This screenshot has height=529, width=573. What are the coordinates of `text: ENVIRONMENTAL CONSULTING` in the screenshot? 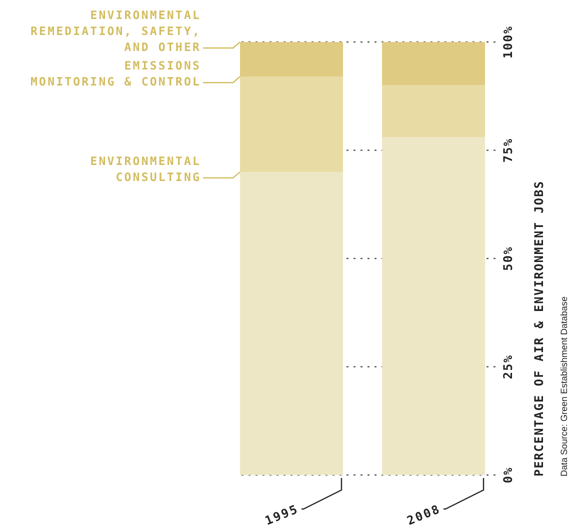 It's located at (145, 169).